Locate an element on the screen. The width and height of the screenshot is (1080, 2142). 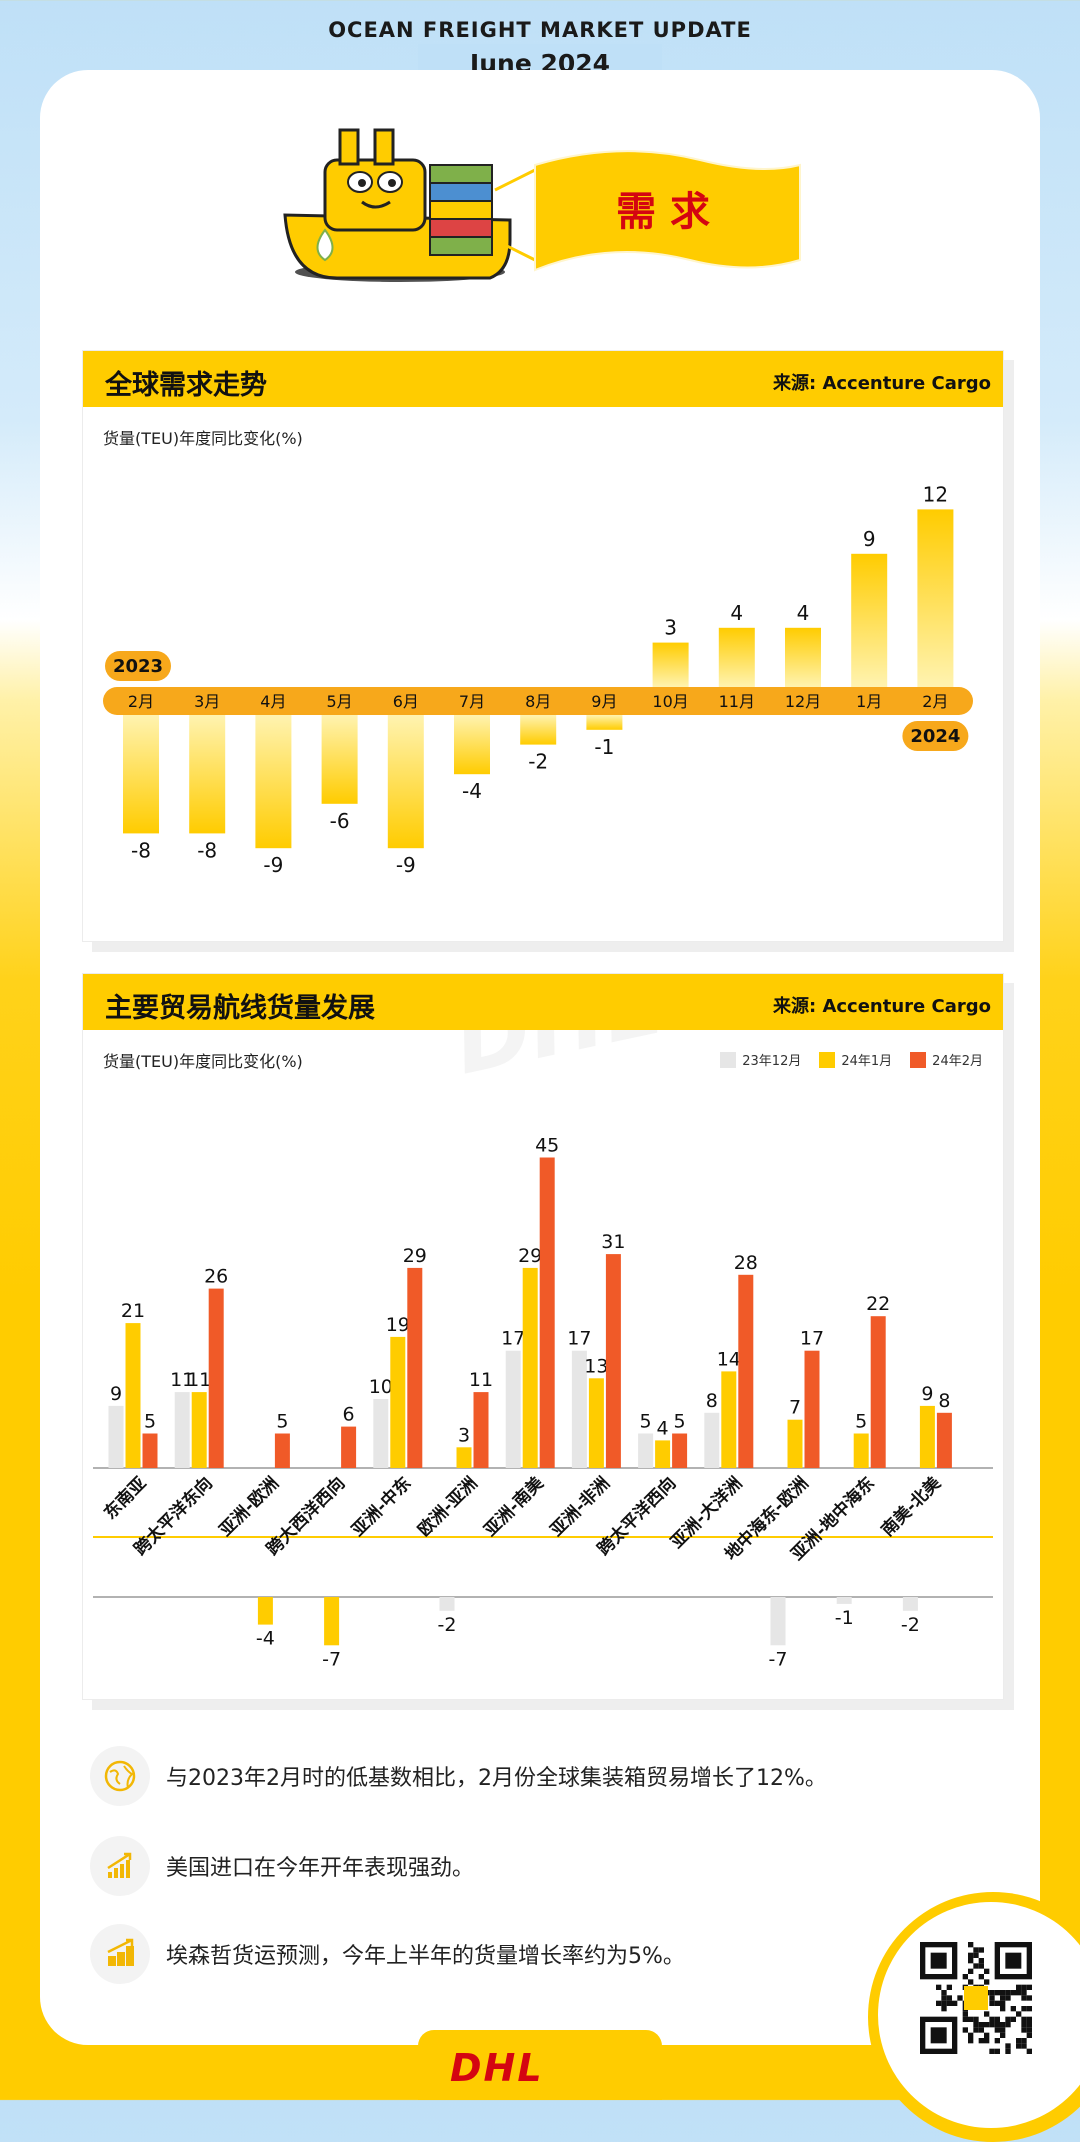
qr-code is located at coordinates (976, 1998).